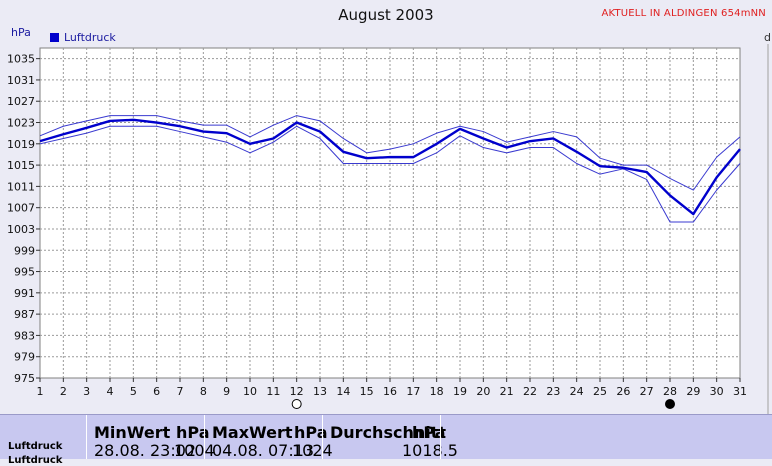 The height and width of the screenshot is (466, 772). What do you see at coordinates (647, 391) in the screenshot?
I see `x-tick-label: 27` at bounding box center [647, 391].